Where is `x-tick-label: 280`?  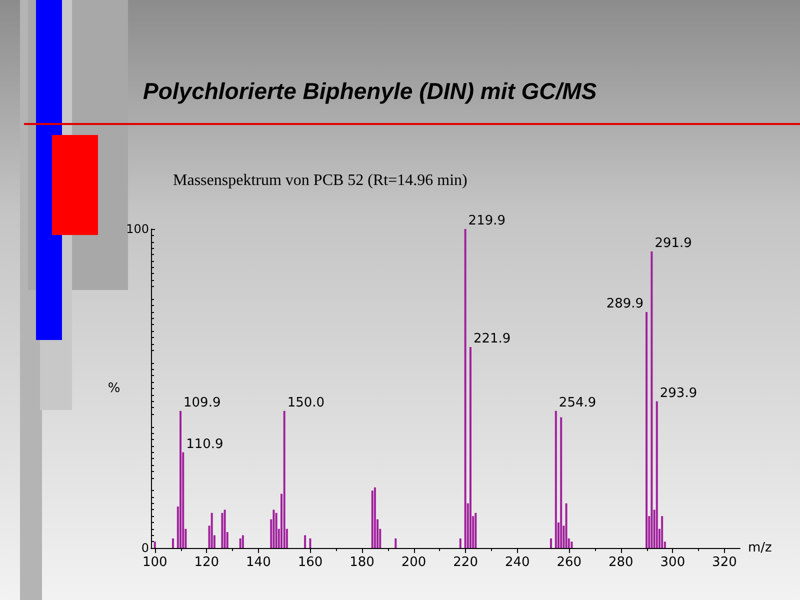 x-tick-label: 280 is located at coordinates (621, 562).